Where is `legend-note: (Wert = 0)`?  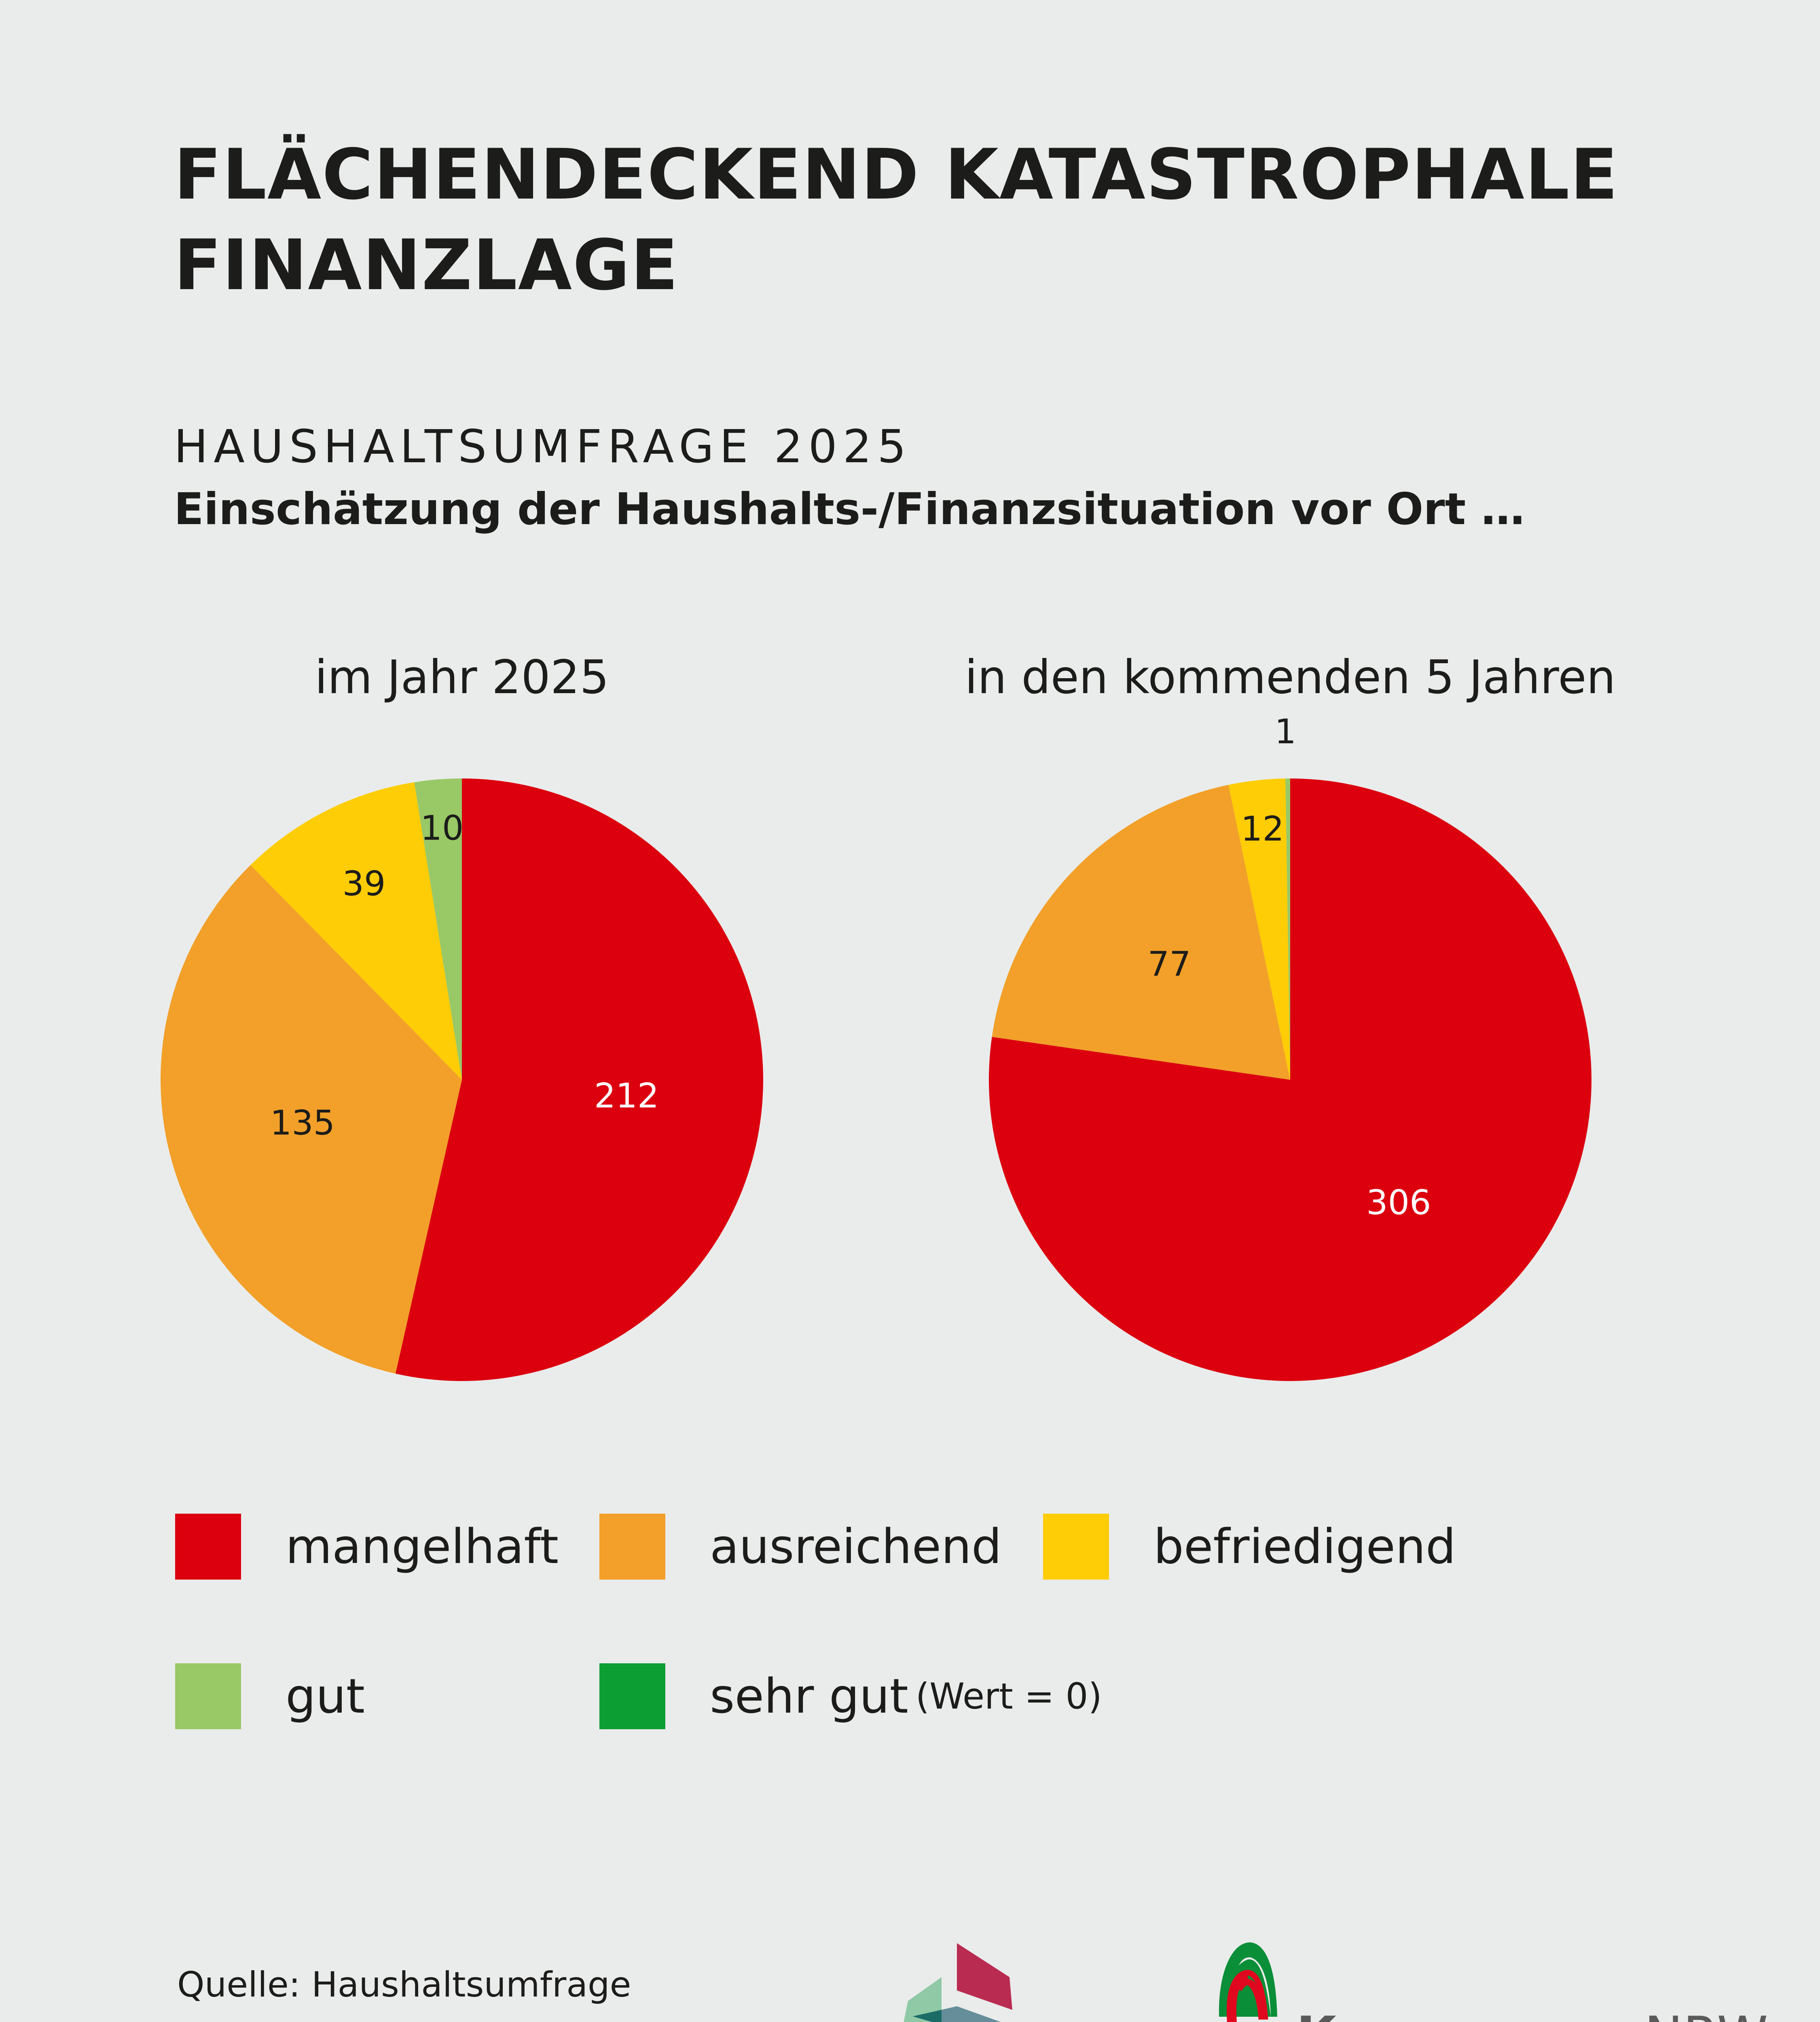 legend-note: (Wert = 0) is located at coordinates (1009, 1696).